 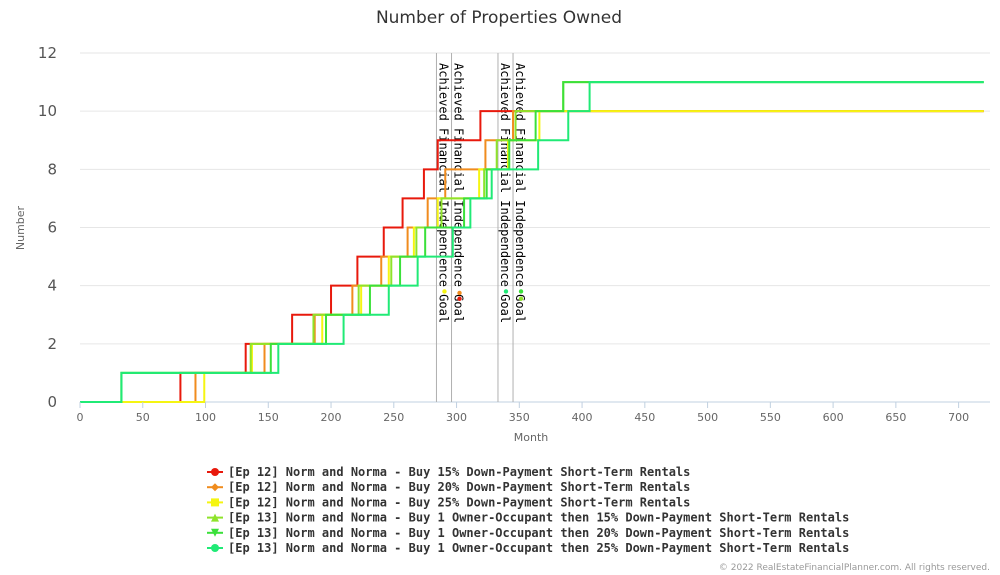 I want to click on y-tick-label: 6, so click(x=52, y=228).